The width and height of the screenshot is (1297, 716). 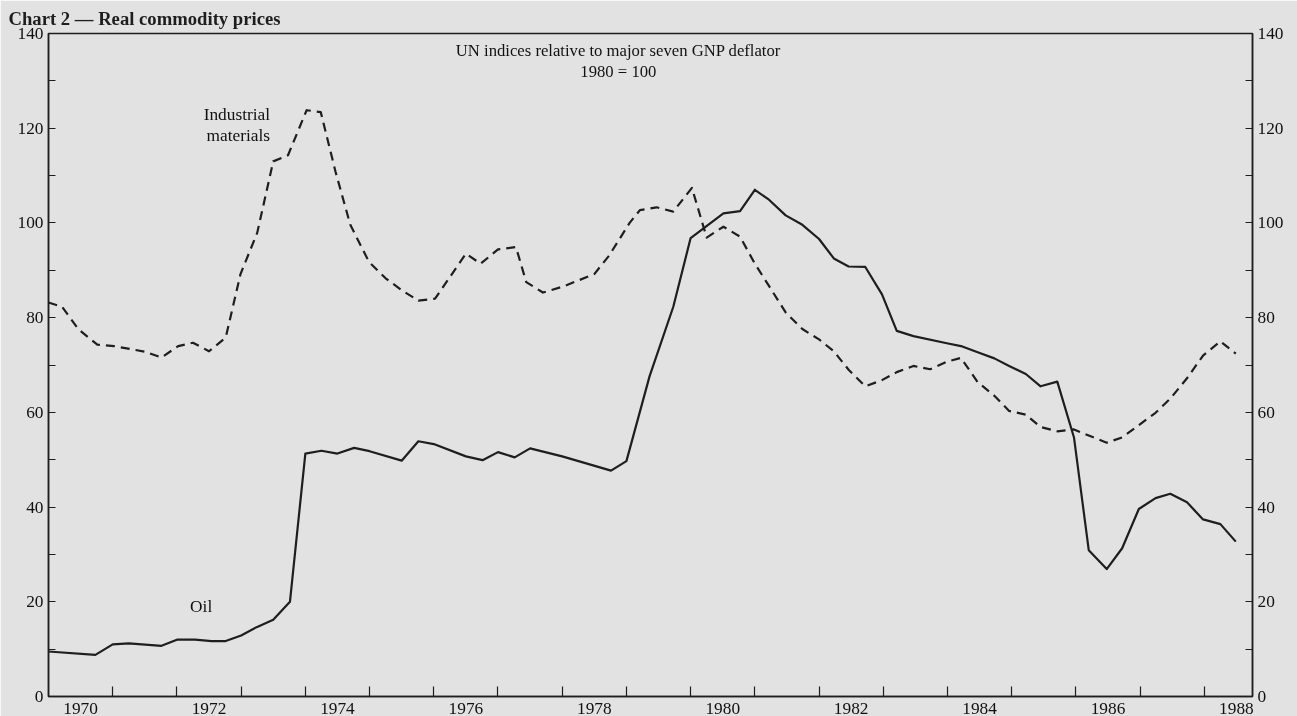 What do you see at coordinates (1270, 33) in the screenshot?
I see `y2-tick-label: 140` at bounding box center [1270, 33].